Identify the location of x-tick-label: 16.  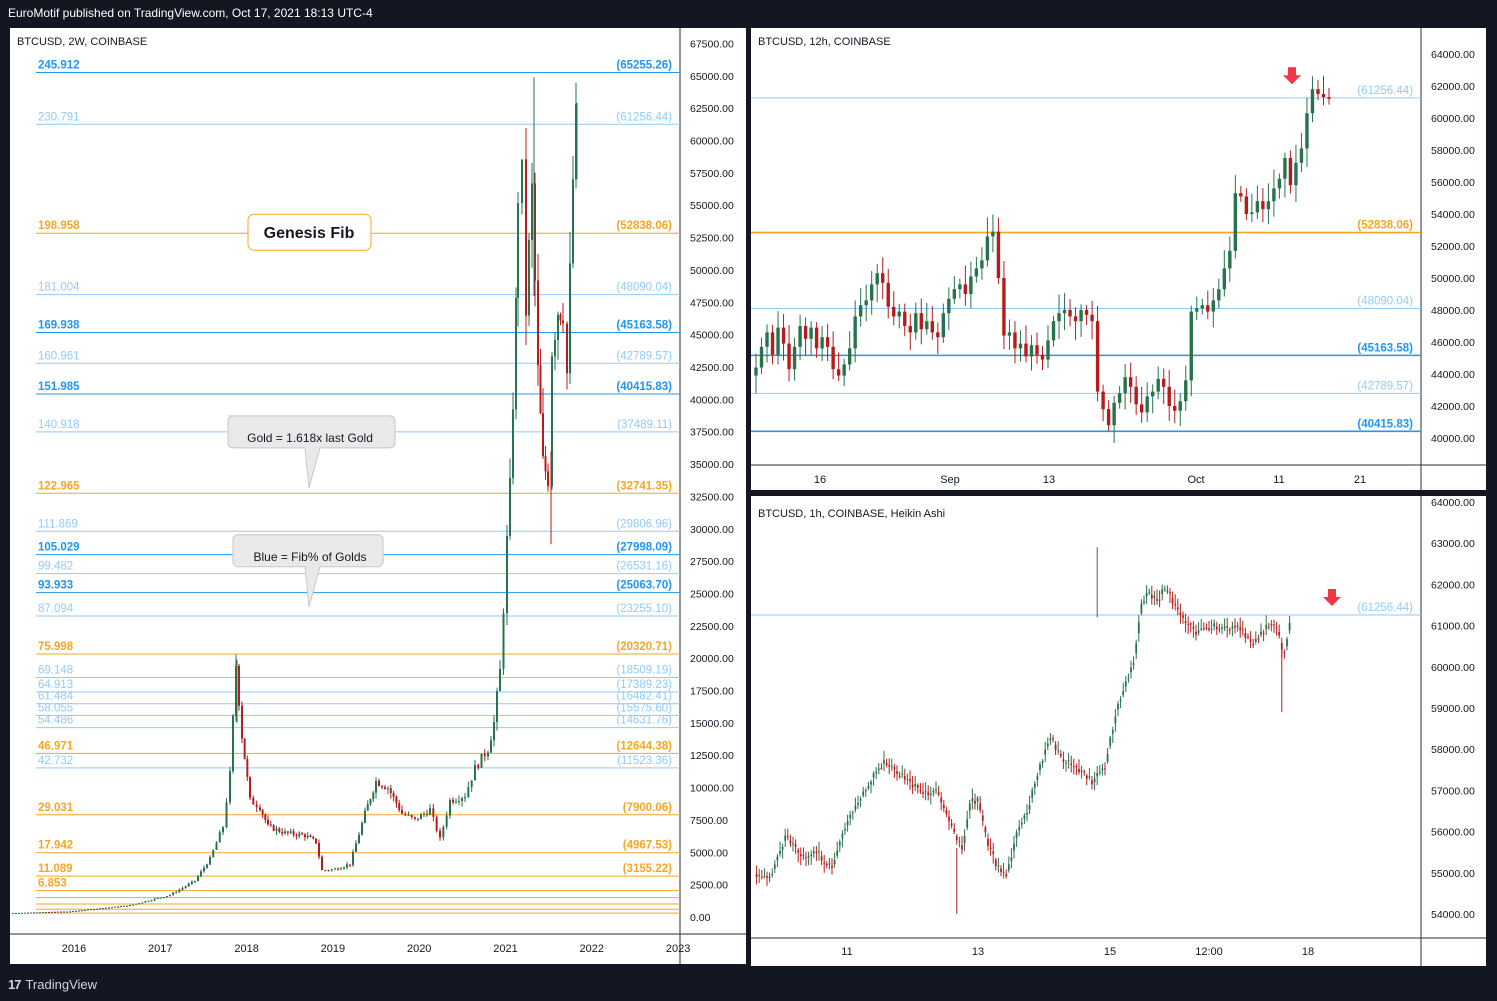
(820, 480).